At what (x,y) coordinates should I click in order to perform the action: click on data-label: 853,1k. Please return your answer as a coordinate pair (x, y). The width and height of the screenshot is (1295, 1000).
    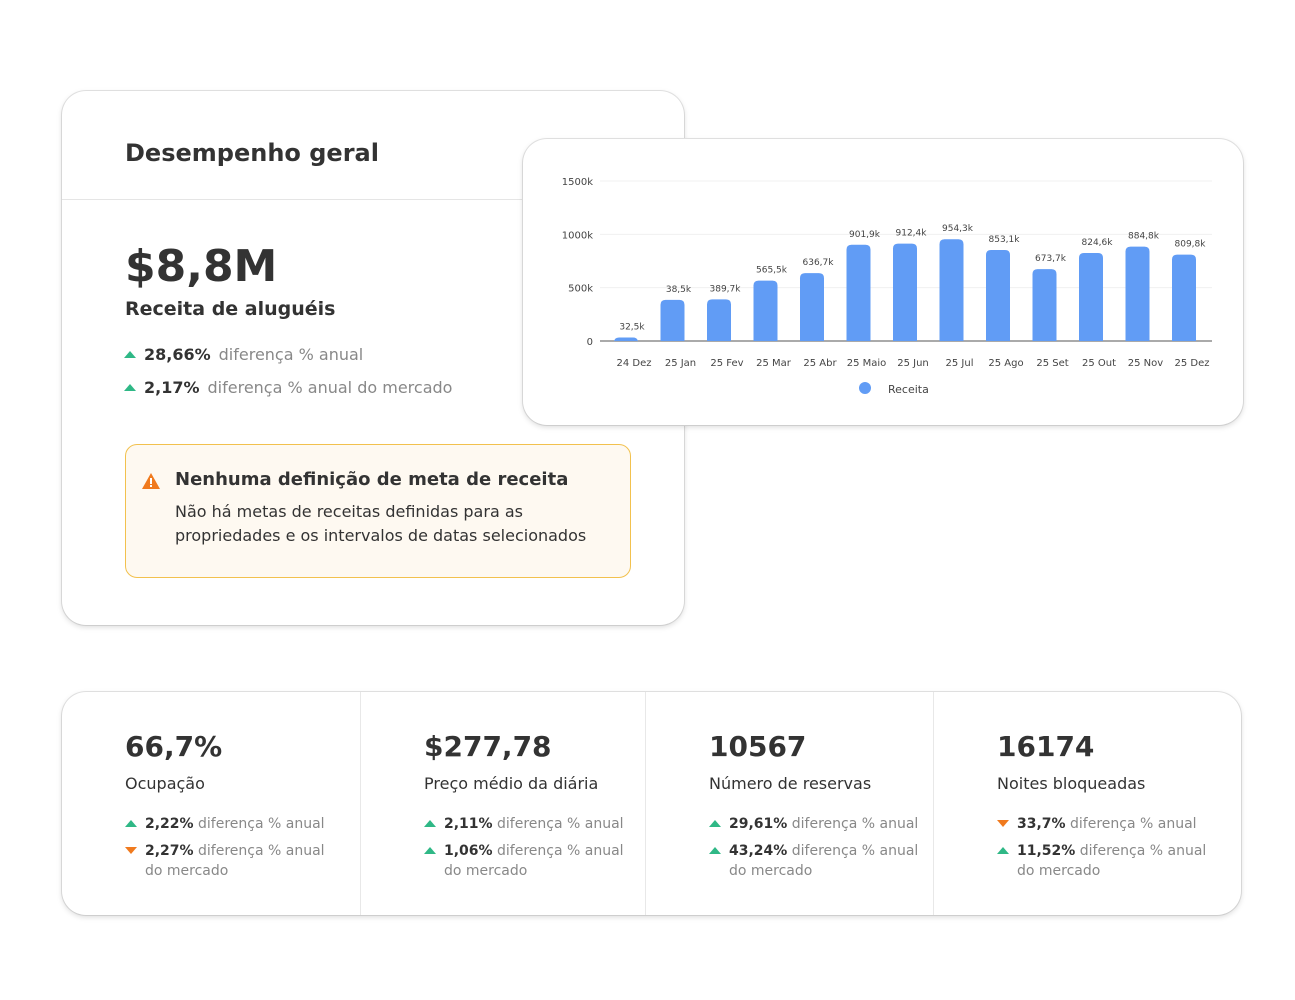
    Looking at the image, I should click on (1005, 240).